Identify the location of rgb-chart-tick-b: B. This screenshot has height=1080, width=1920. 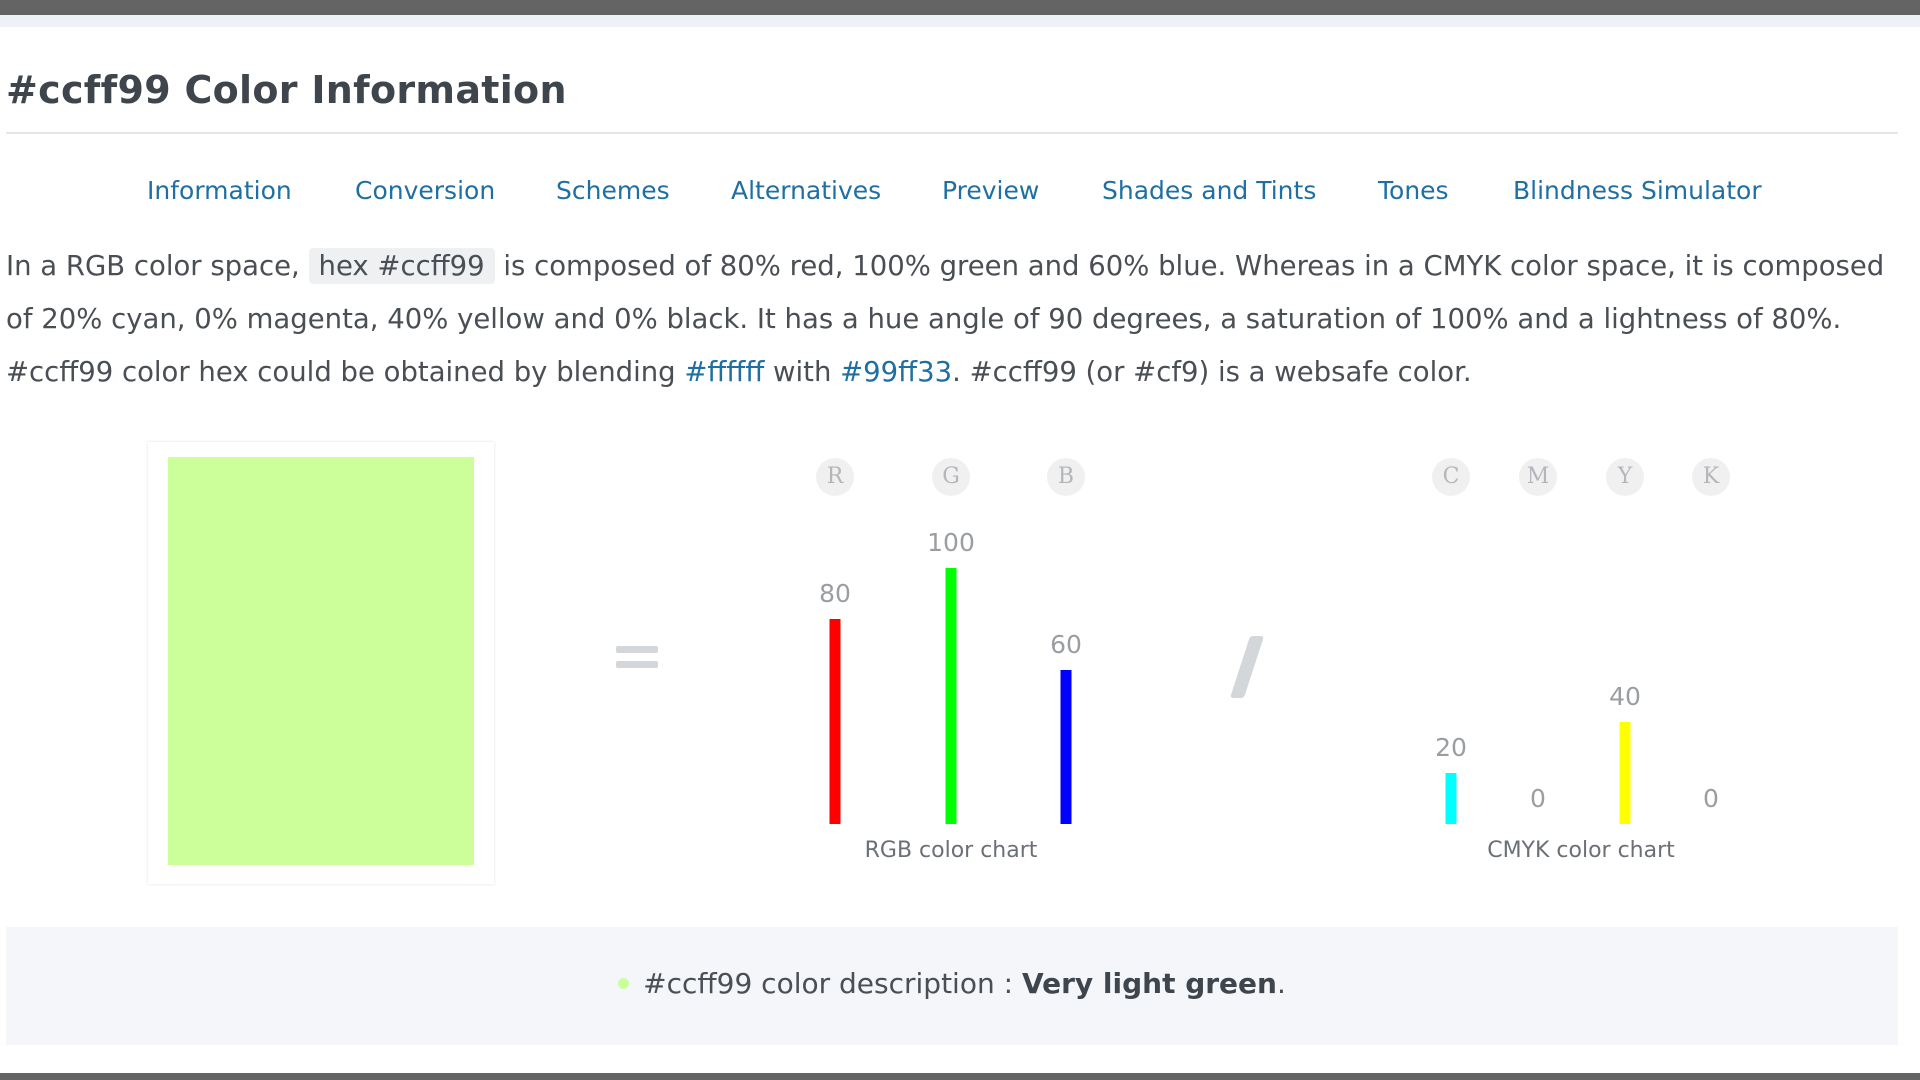
(1066, 477).